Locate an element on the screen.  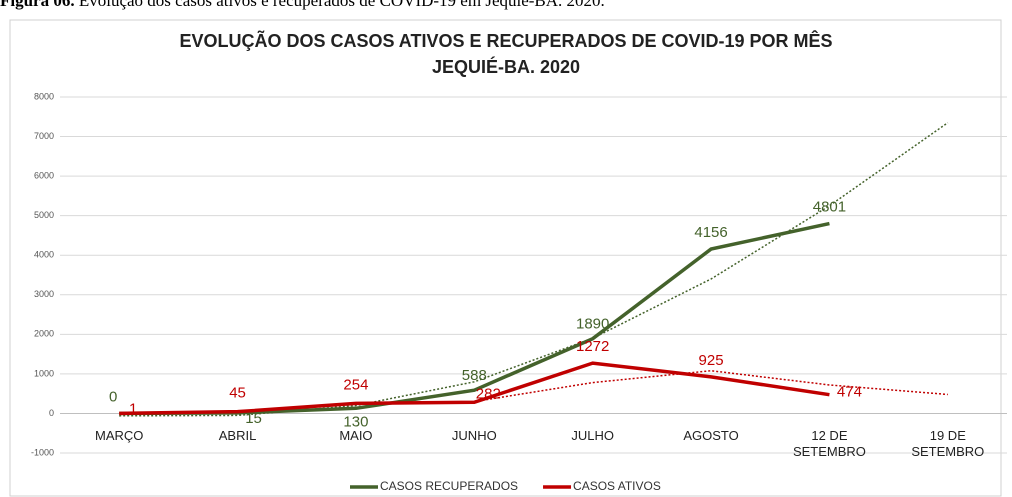
y-tick-label: 0 is located at coordinates (51, 413).